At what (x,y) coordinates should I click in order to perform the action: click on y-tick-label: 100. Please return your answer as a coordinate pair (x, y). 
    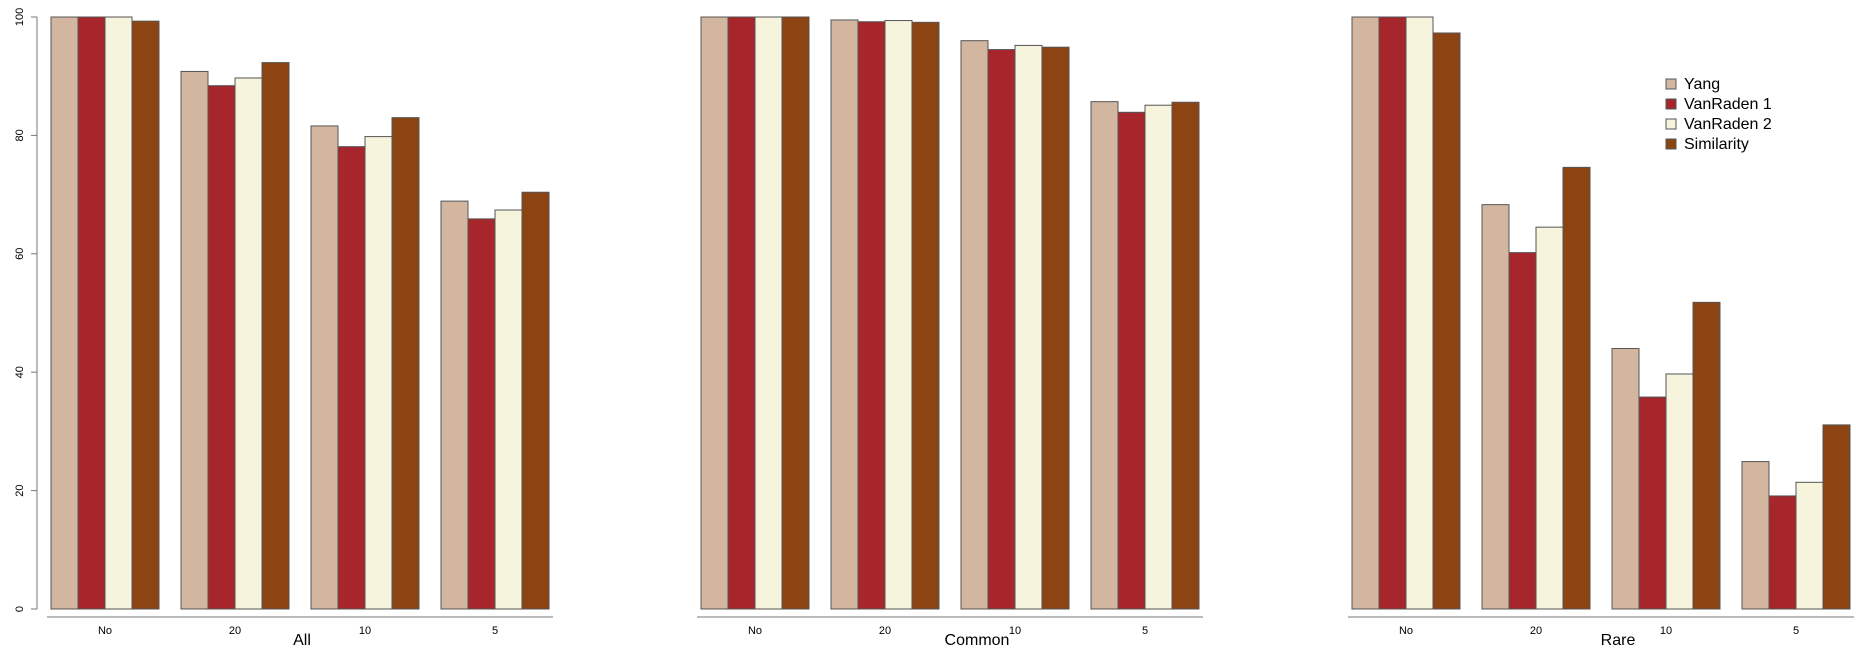
    Looking at the image, I should click on (20, 17).